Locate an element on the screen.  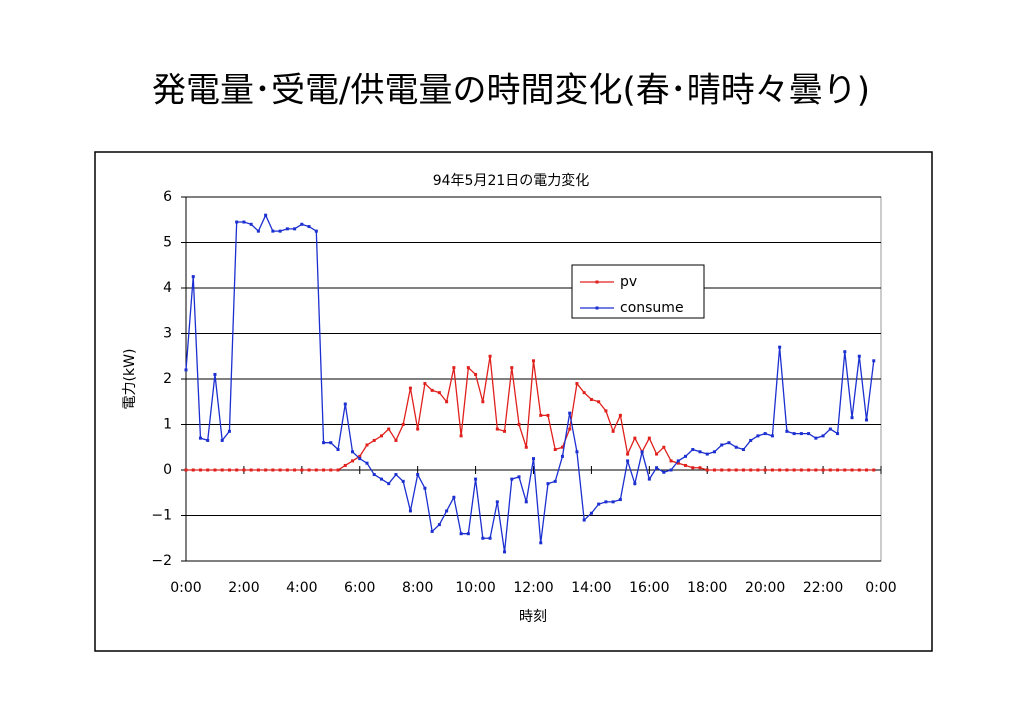
y-tick-label: 1 is located at coordinates (167, 425).